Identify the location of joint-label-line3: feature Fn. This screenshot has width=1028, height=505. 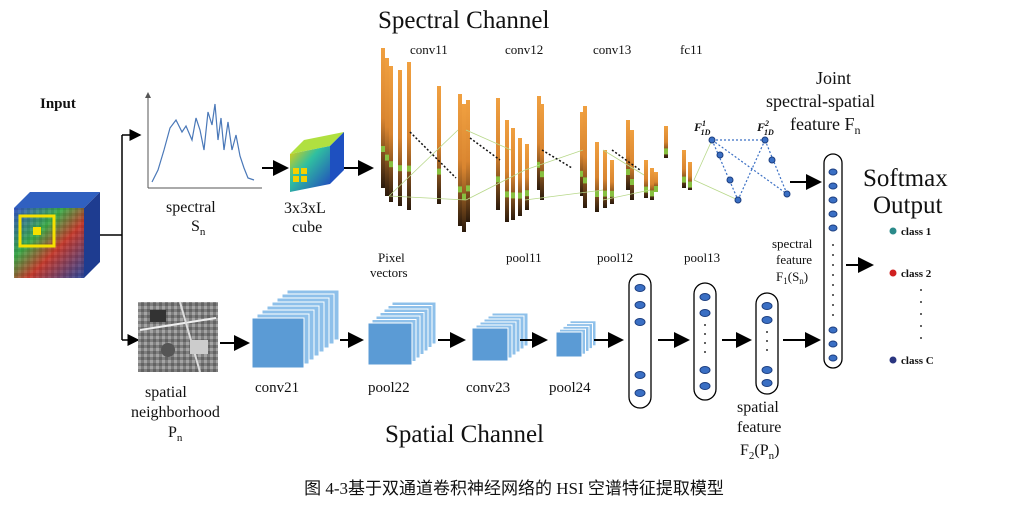
(825, 125).